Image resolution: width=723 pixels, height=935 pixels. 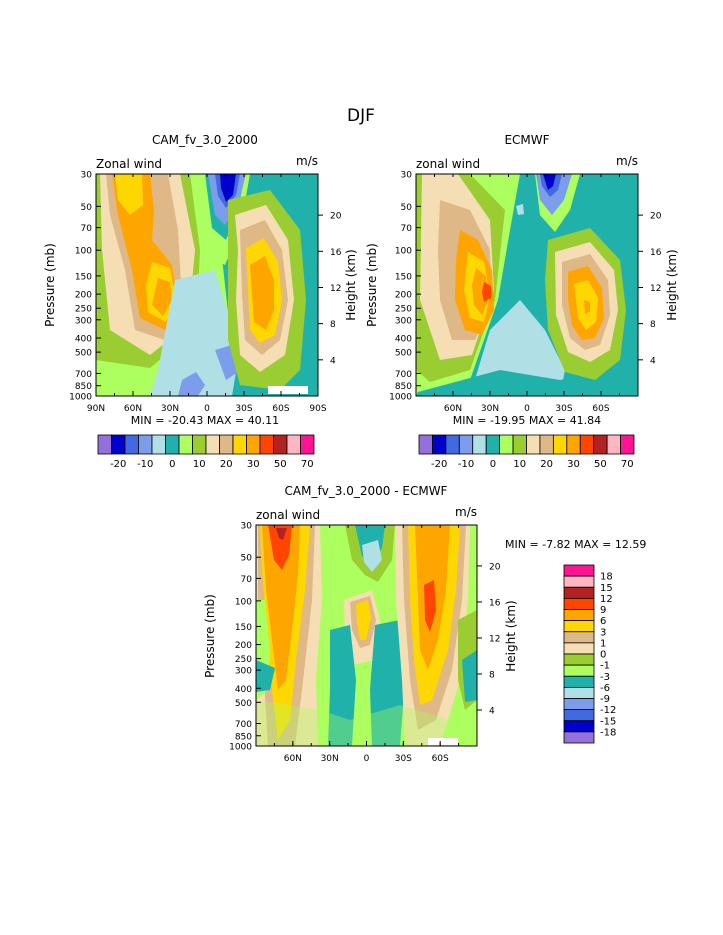 What do you see at coordinates (307, 161) in the screenshot?
I see `panel-cam-subtitle-right: m/s` at bounding box center [307, 161].